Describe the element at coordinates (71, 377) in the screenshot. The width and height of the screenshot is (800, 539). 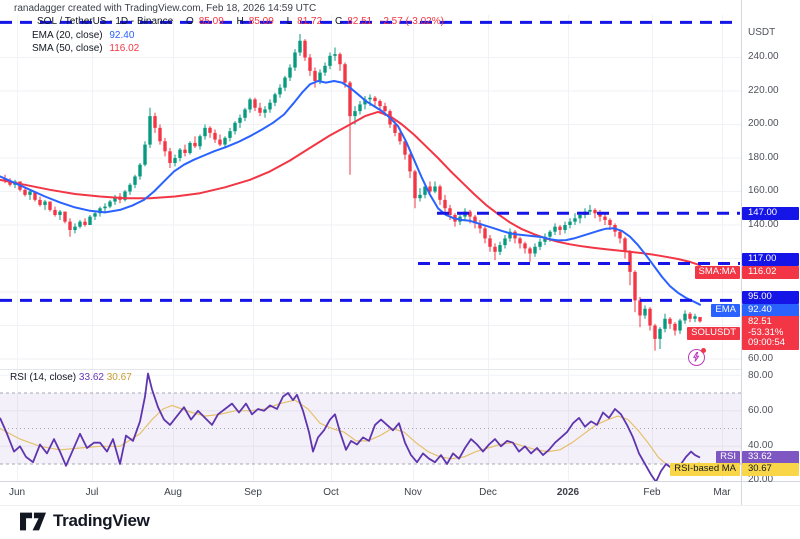
I see `legend-rsi: RSI (14, close) 33.62 30.67` at that location.